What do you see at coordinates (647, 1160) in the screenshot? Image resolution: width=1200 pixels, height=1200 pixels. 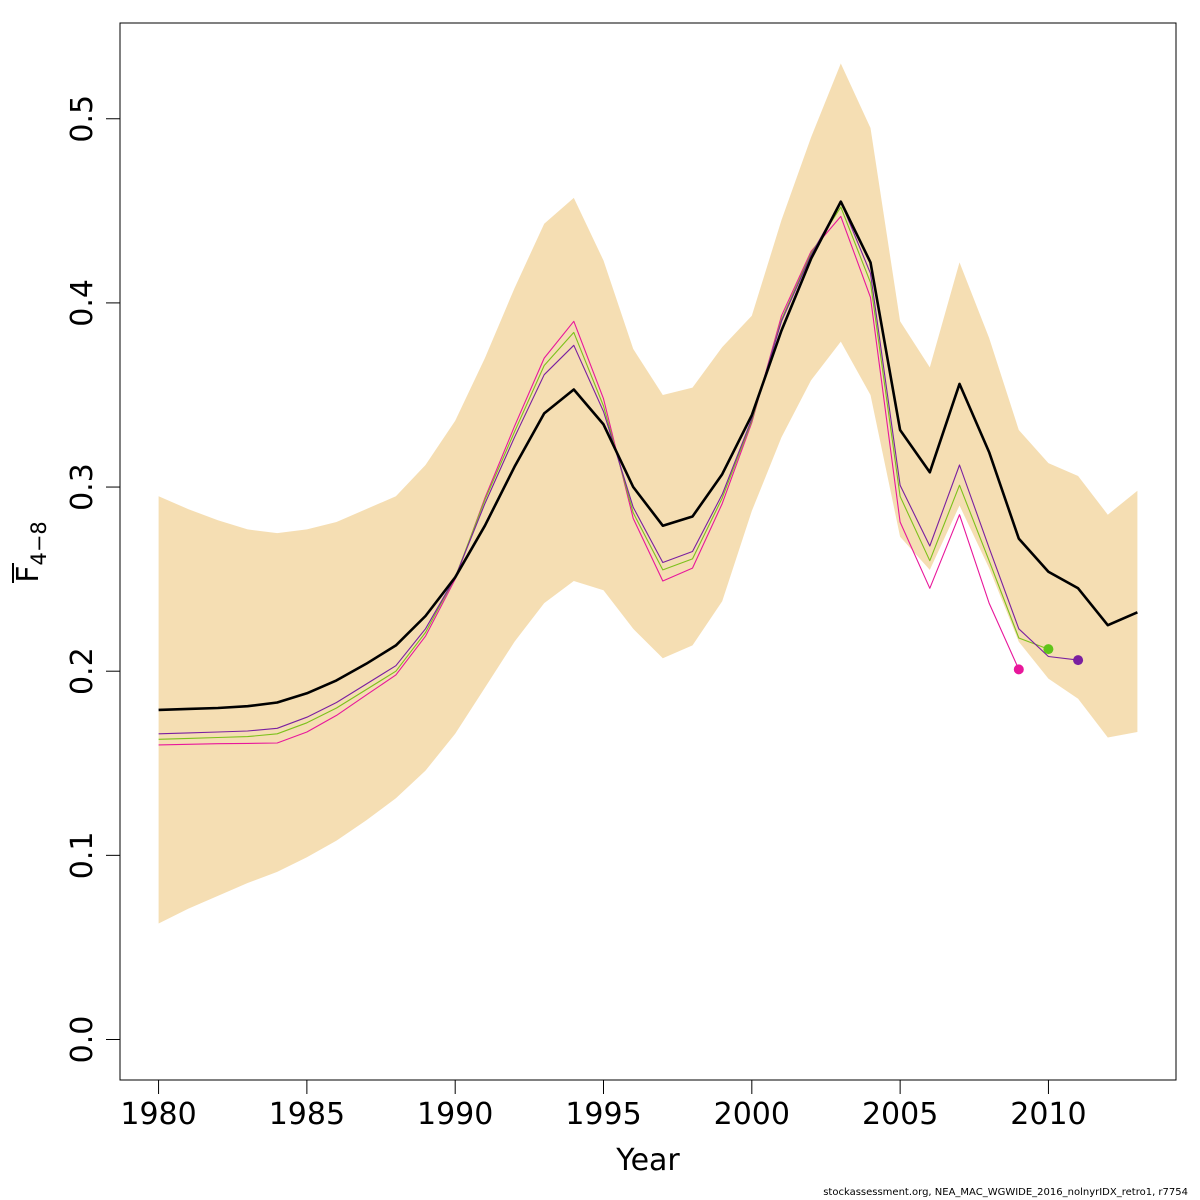 I see `x-axis-title: Year` at bounding box center [647, 1160].